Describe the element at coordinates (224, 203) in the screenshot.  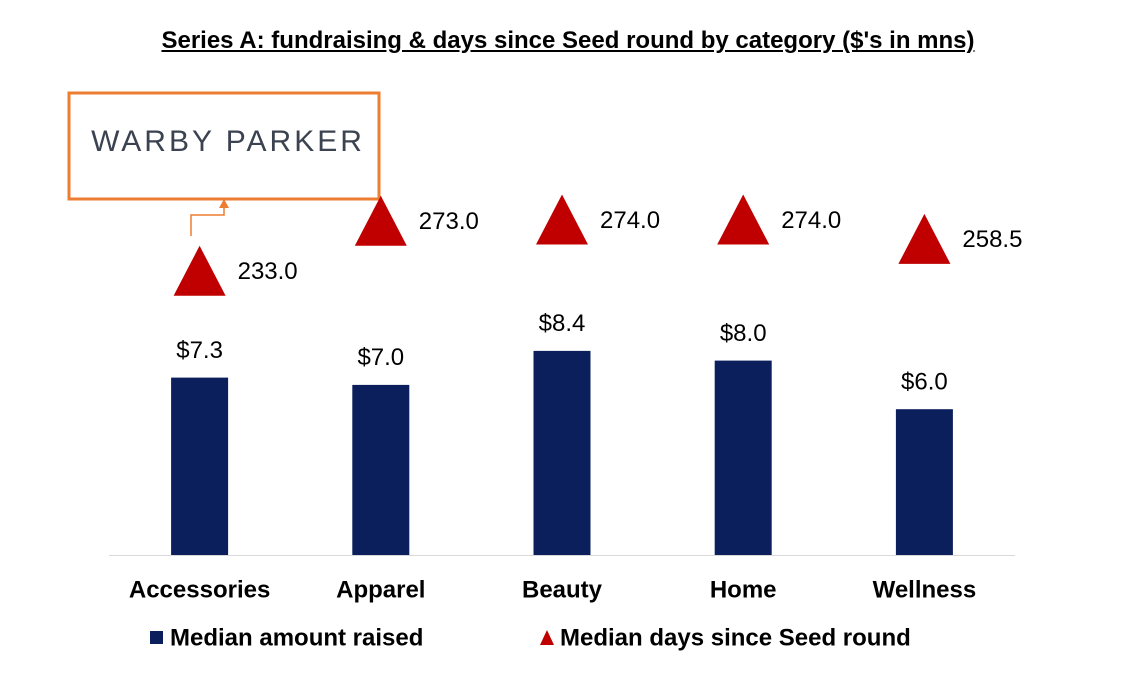
I see `annotation-arrowhead` at that location.